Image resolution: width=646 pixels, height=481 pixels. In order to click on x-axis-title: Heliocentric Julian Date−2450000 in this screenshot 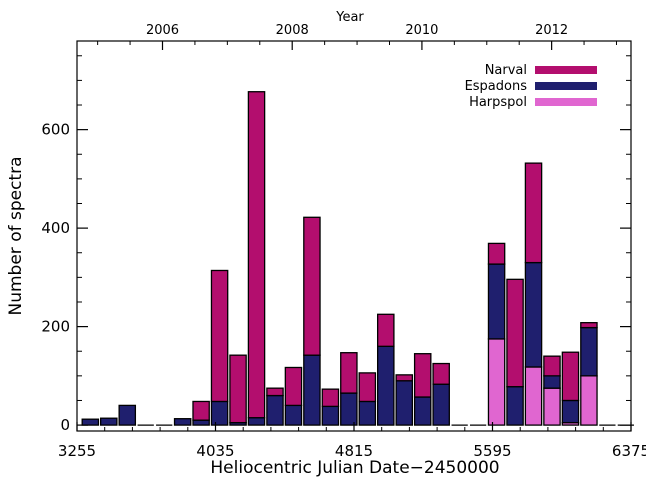, I will do `click(354, 468)`.